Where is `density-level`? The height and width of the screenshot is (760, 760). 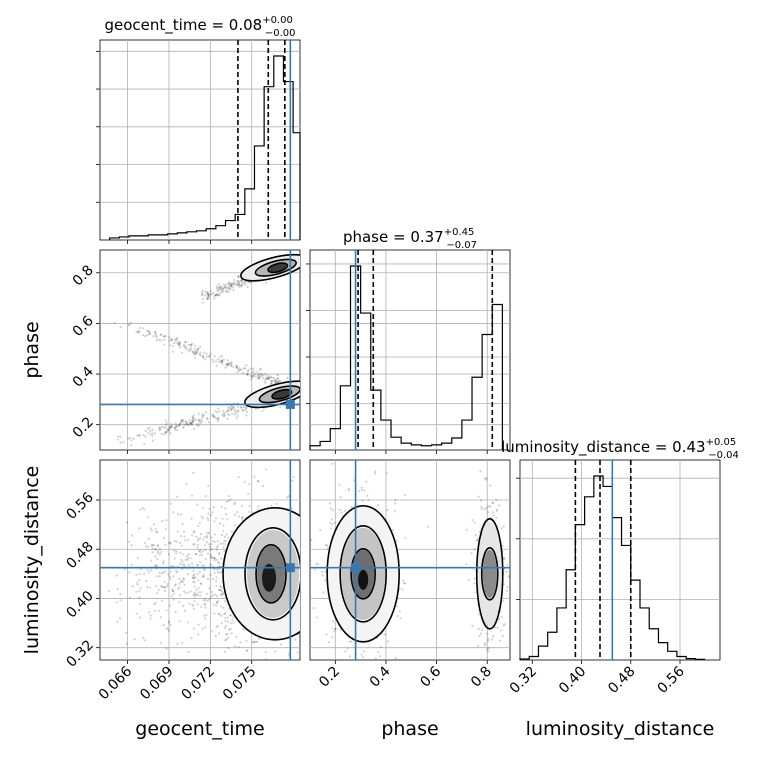 density-level is located at coordinates (363, 579).